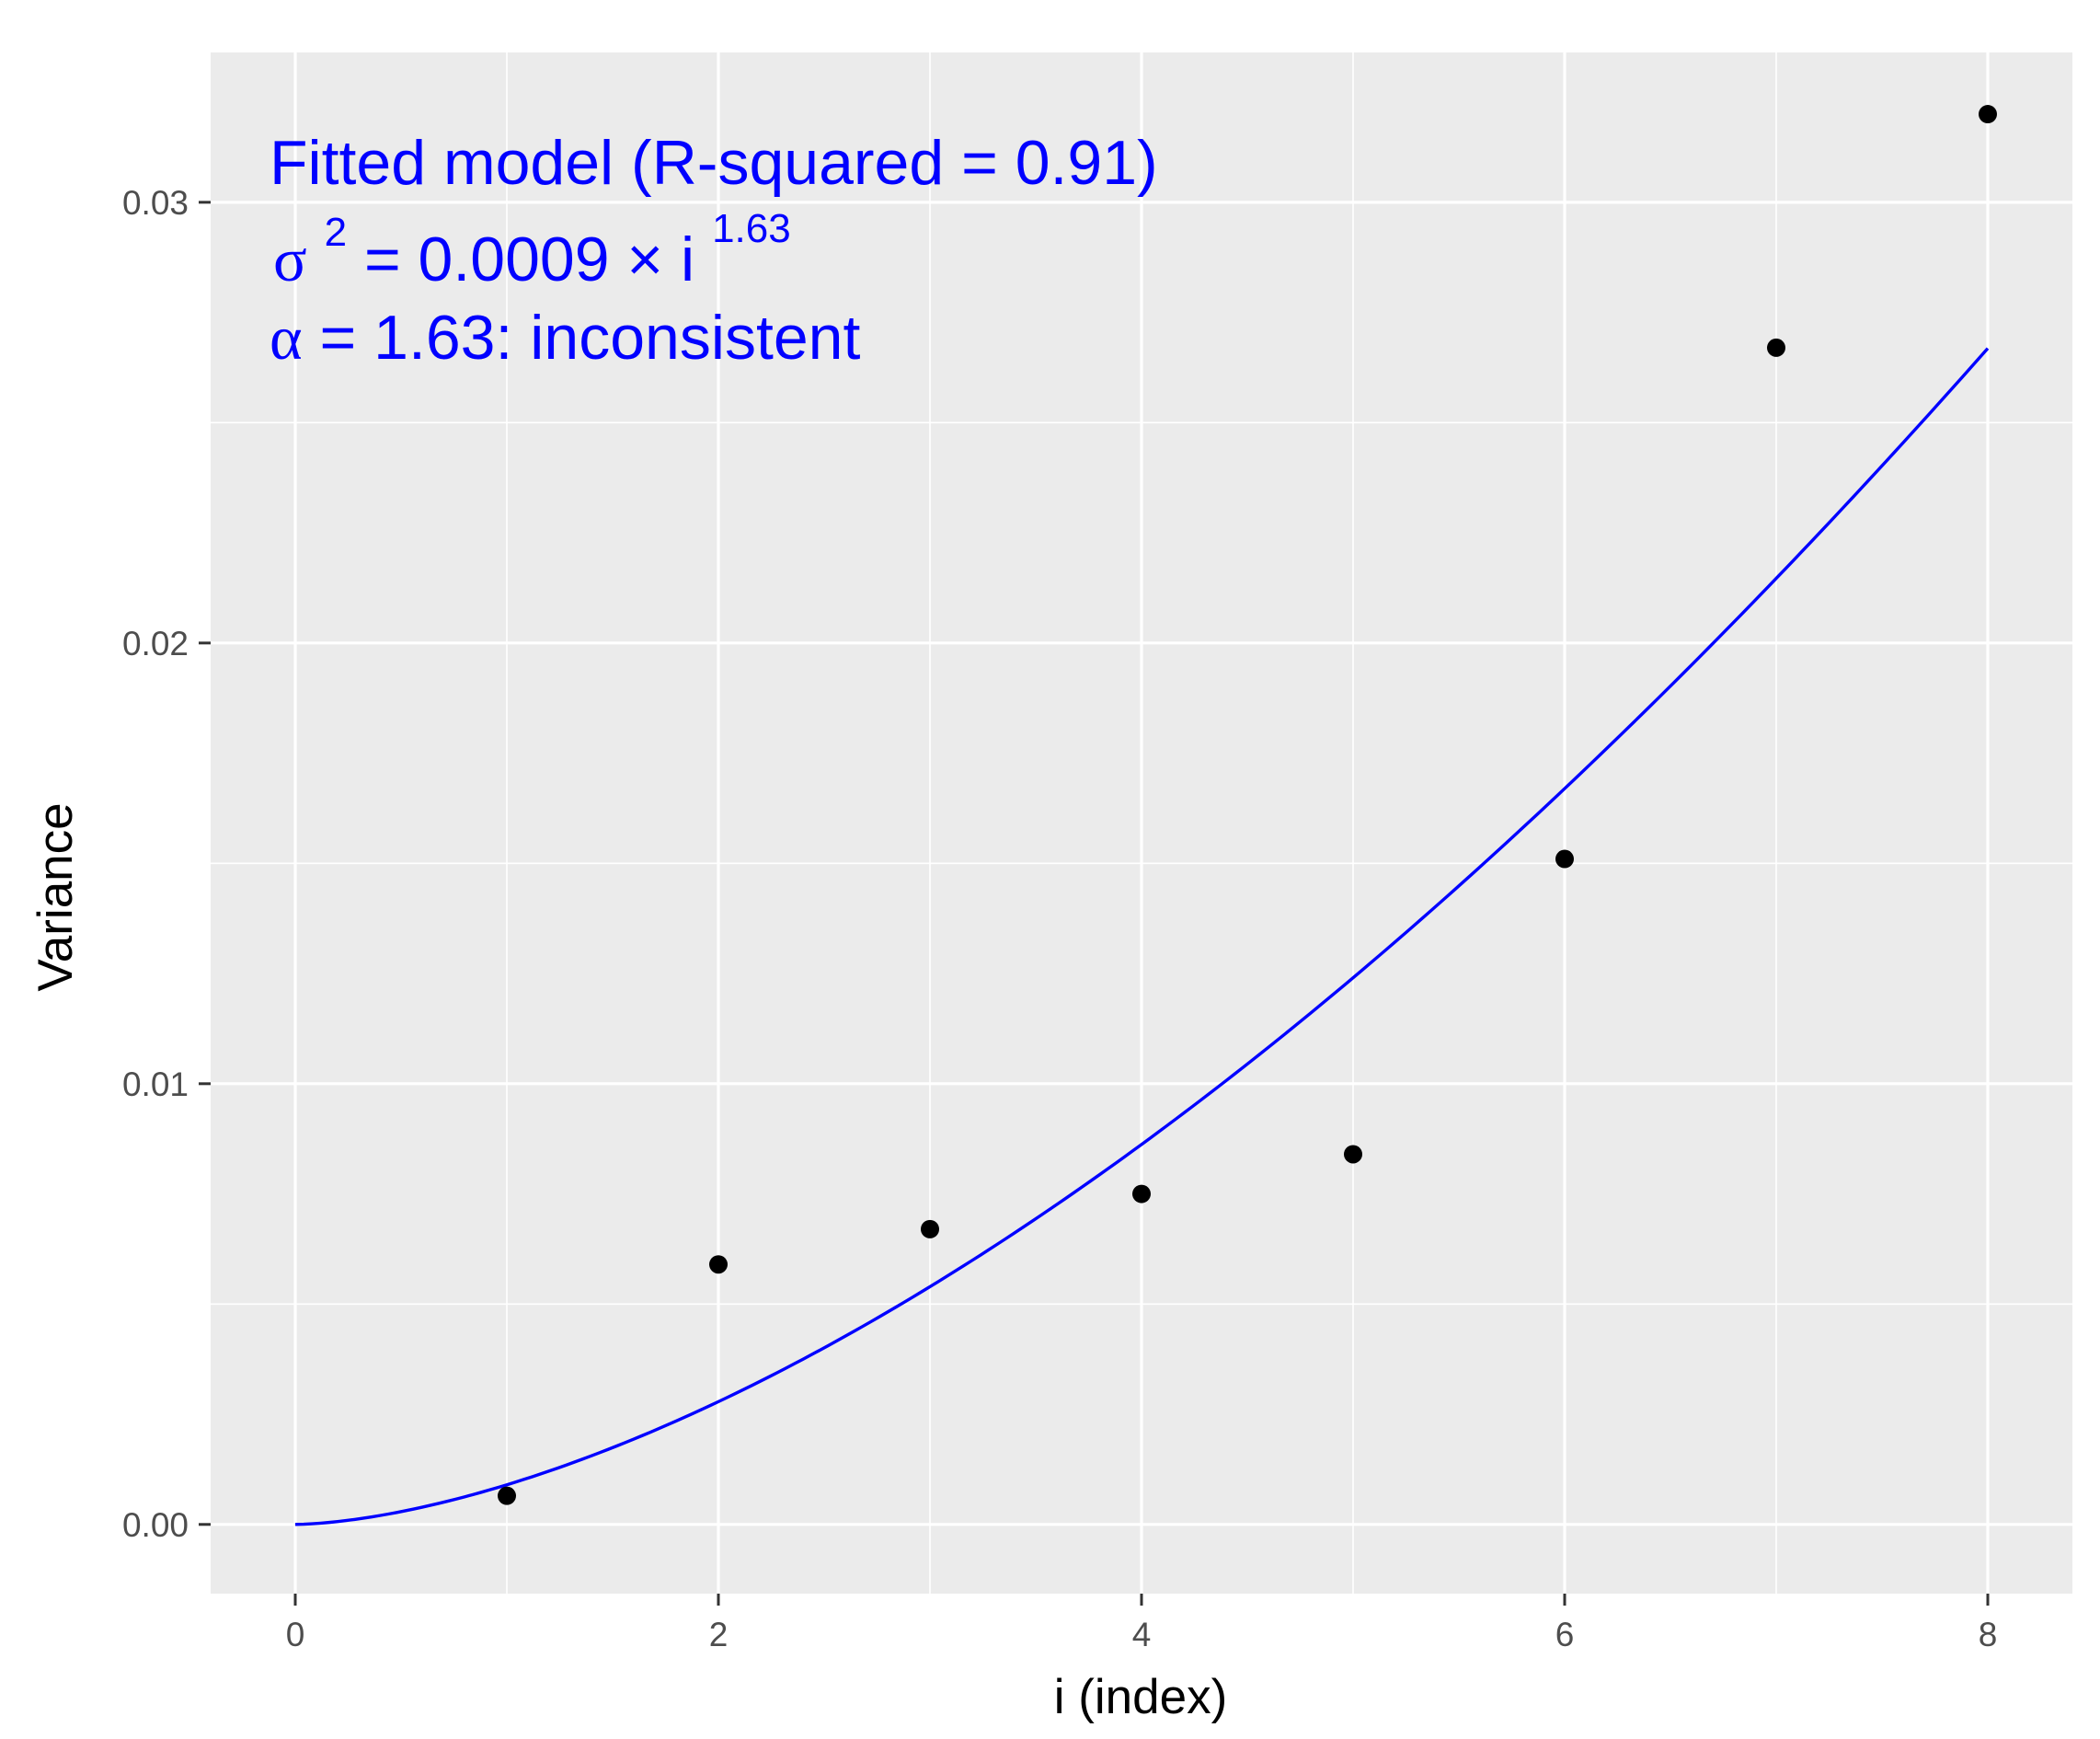 The image size is (2100, 1739). What do you see at coordinates (714, 163) in the screenshot?
I see `annotation-line-1: Fitted model (R-squared = 0.91)` at bounding box center [714, 163].